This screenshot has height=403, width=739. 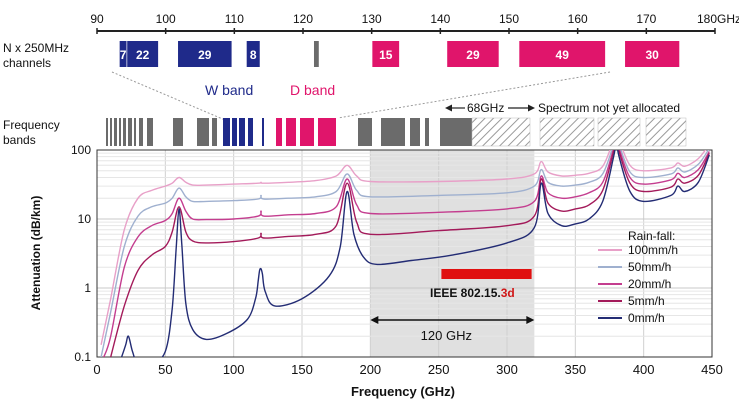 What do you see at coordinates (509, 19) in the screenshot?
I see `channel-axis-tick-label: 150` at bounding box center [509, 19].